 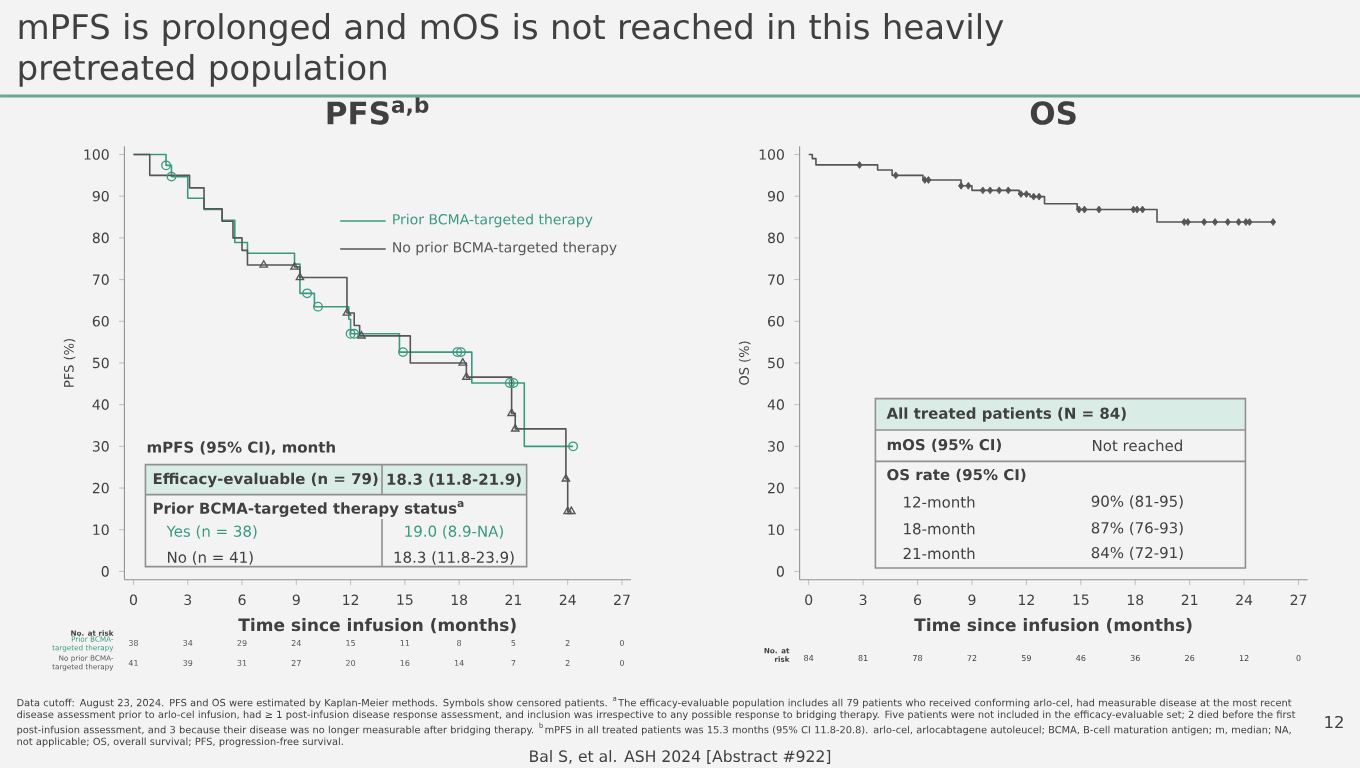 What do you see at coordinates (1334, 722) in the screenshot?
I see `text: 12` at bounding box center [1334, 722].